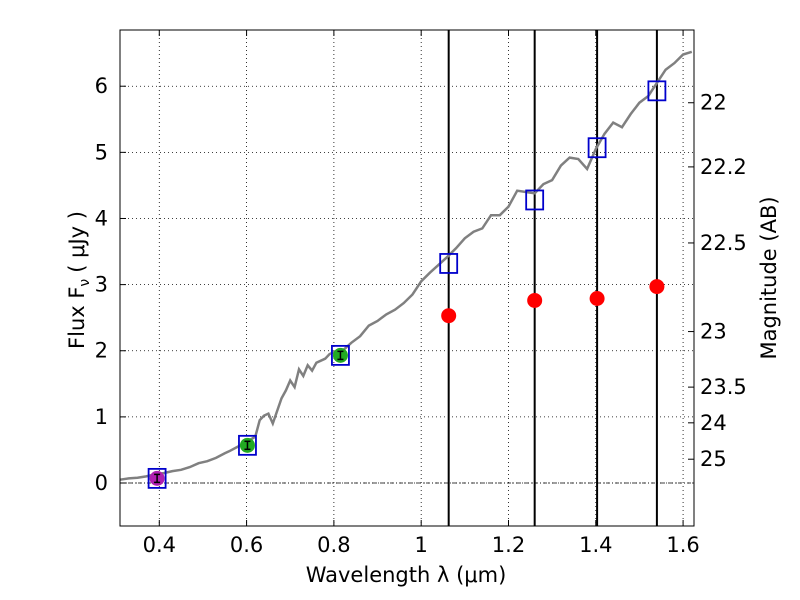 This screenshot has height=600, width=800. What do you see at coordinates (713, 332) in the screenshot?
I see `right-tick-label: 23` at bounding box center [713, 332].